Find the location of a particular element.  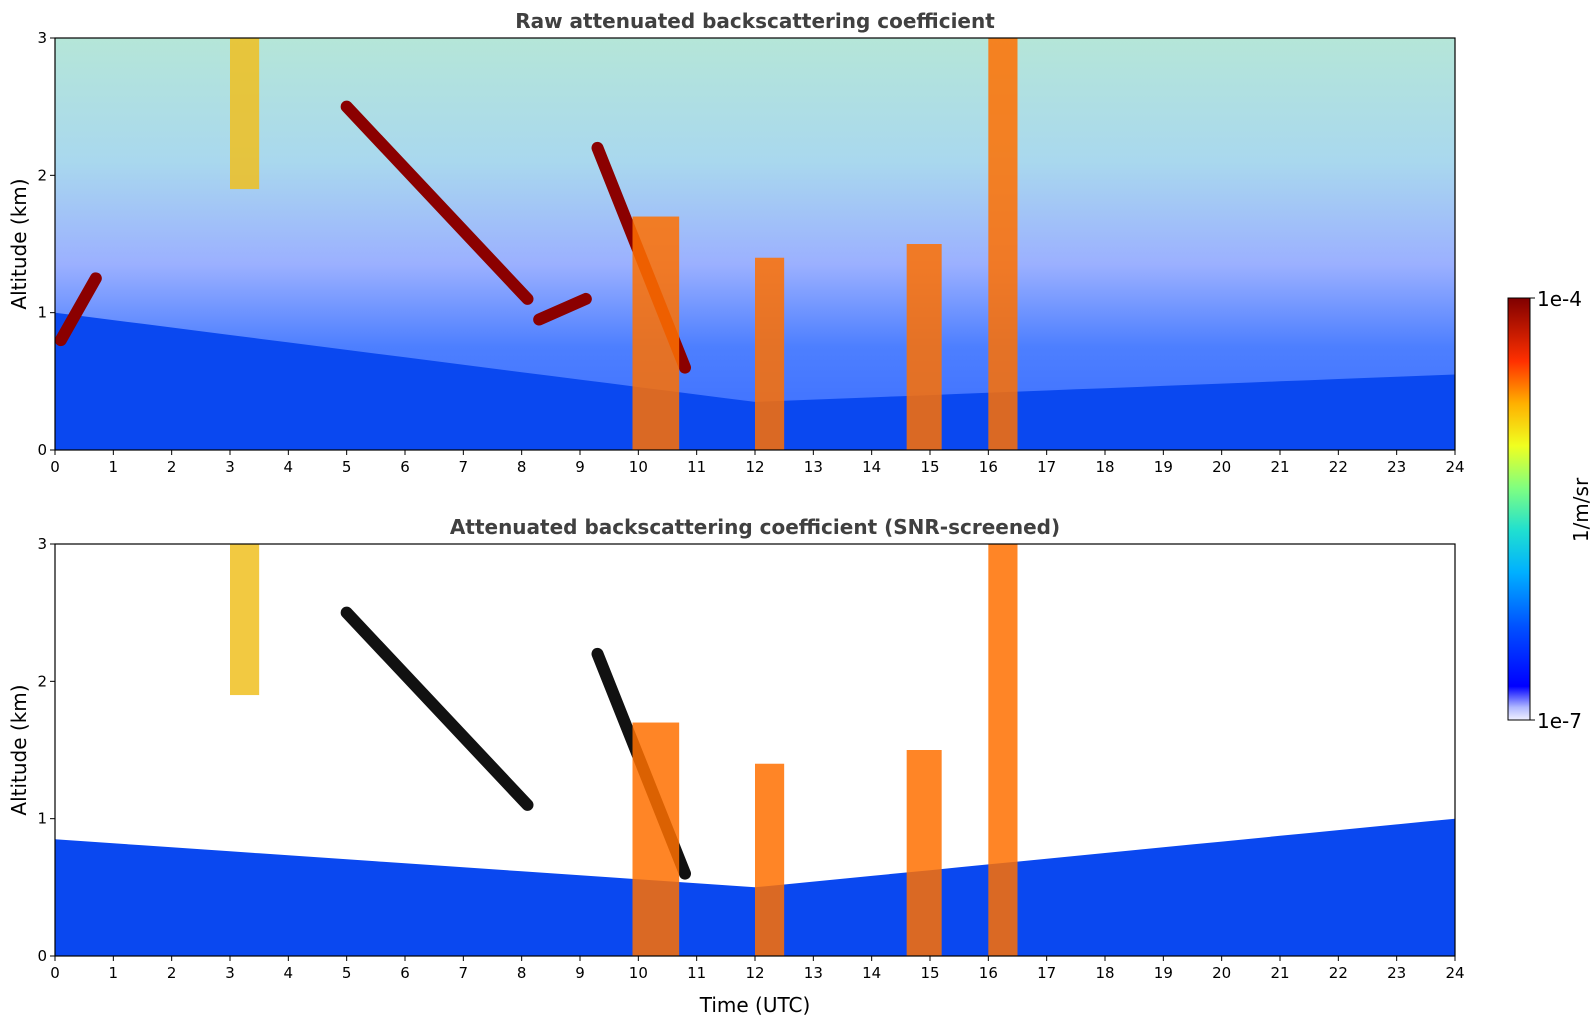

boundary-layer is located at coordinates (755, 381).